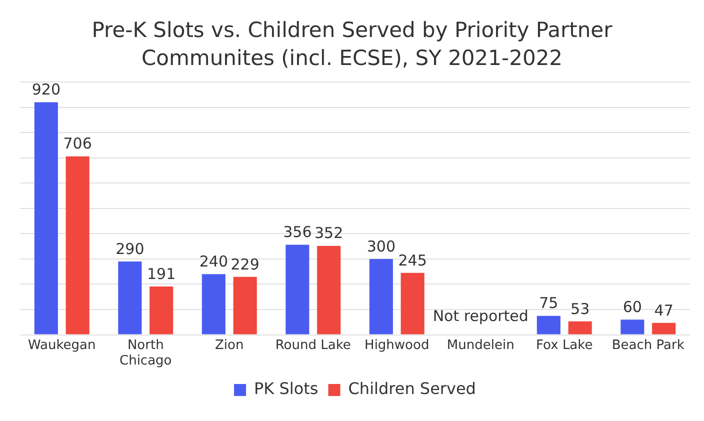  Describe the element at coordinates (297, 232) in the screenshot. I see `data-label: 356` at that location.